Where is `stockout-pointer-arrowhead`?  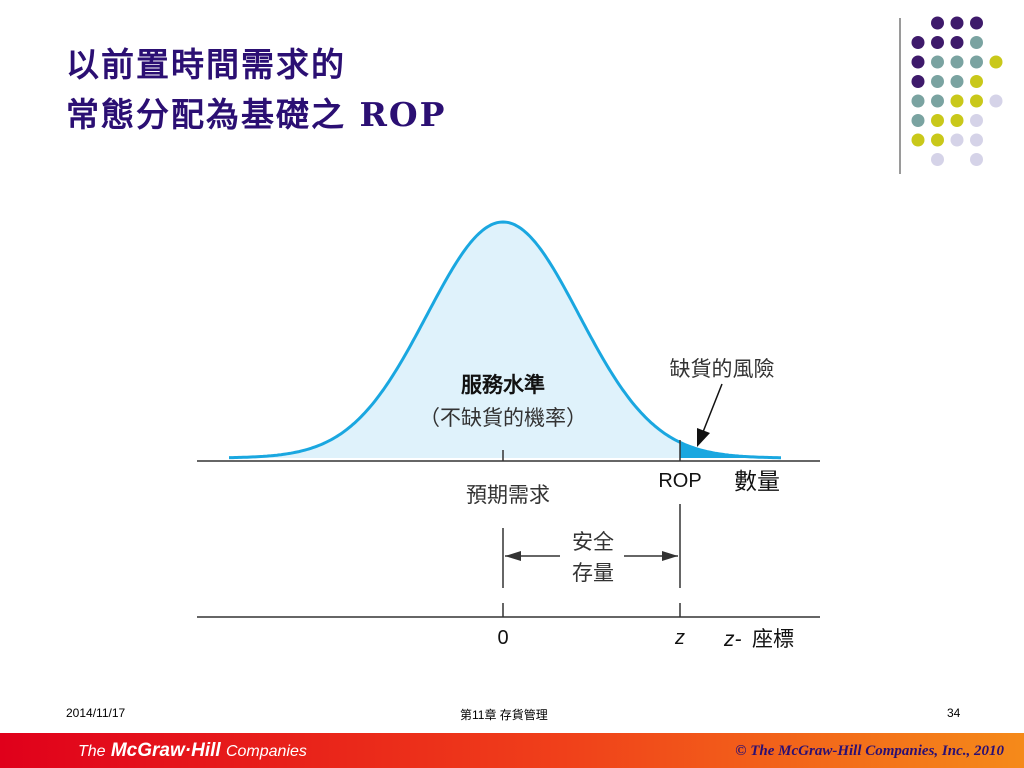 stockout-pointer-arrowhead is located at coordinates (703, 437).